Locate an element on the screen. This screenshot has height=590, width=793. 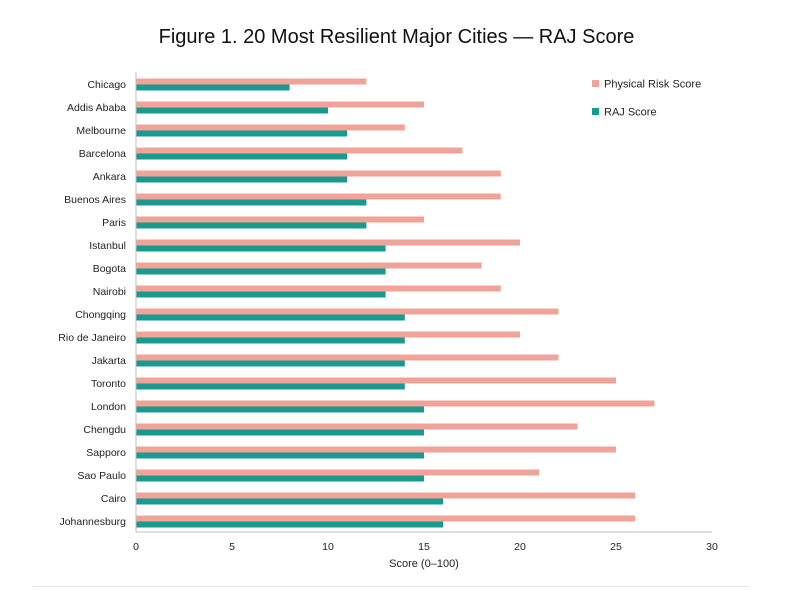
category-label: Sao Paulo is located at coordinates (102, 476).